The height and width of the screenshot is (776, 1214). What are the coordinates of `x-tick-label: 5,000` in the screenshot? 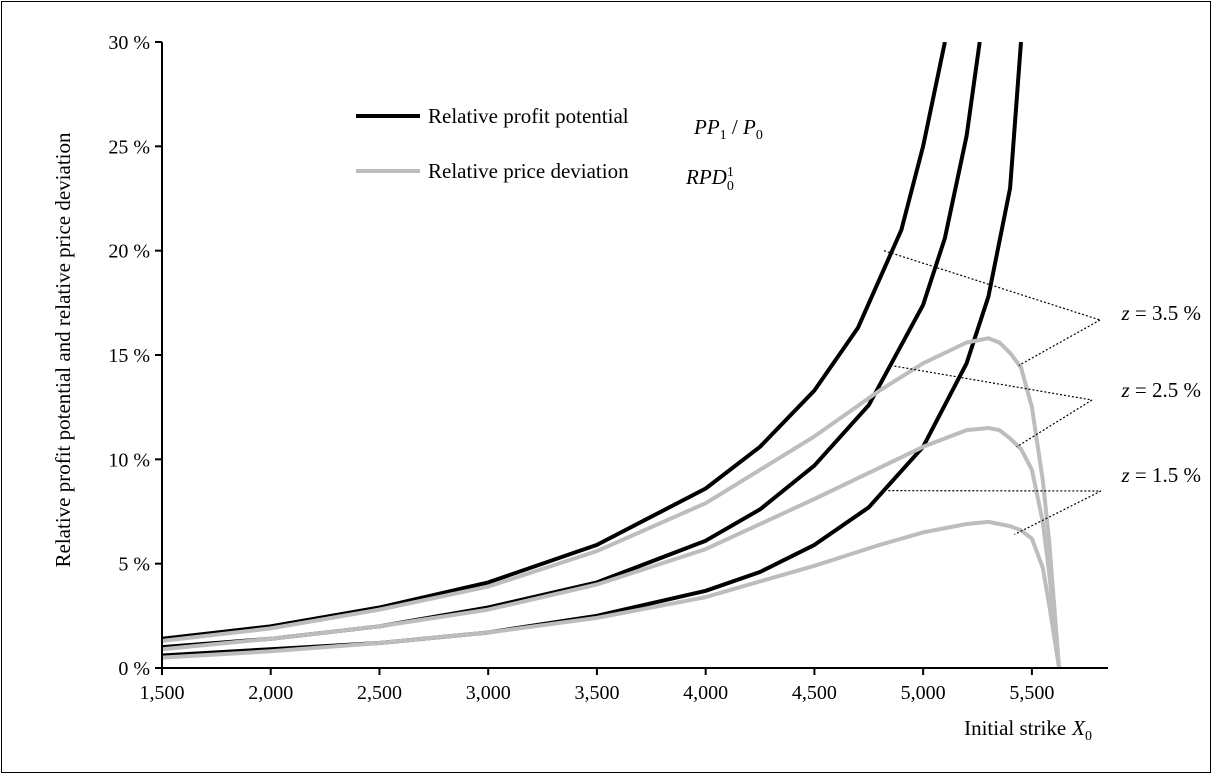 It's located at (923, 693).